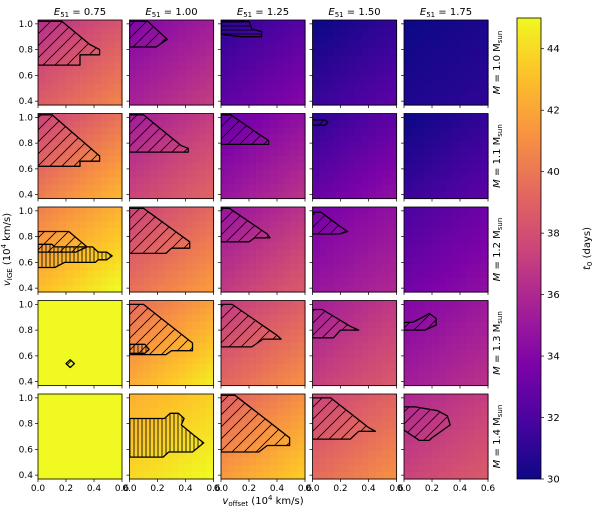 The width and height of the screenshot is (598, 508). Describe the element at coordinates (263, 13) in the screenshot. I see `column-title: E51 = 1.25` at that location.